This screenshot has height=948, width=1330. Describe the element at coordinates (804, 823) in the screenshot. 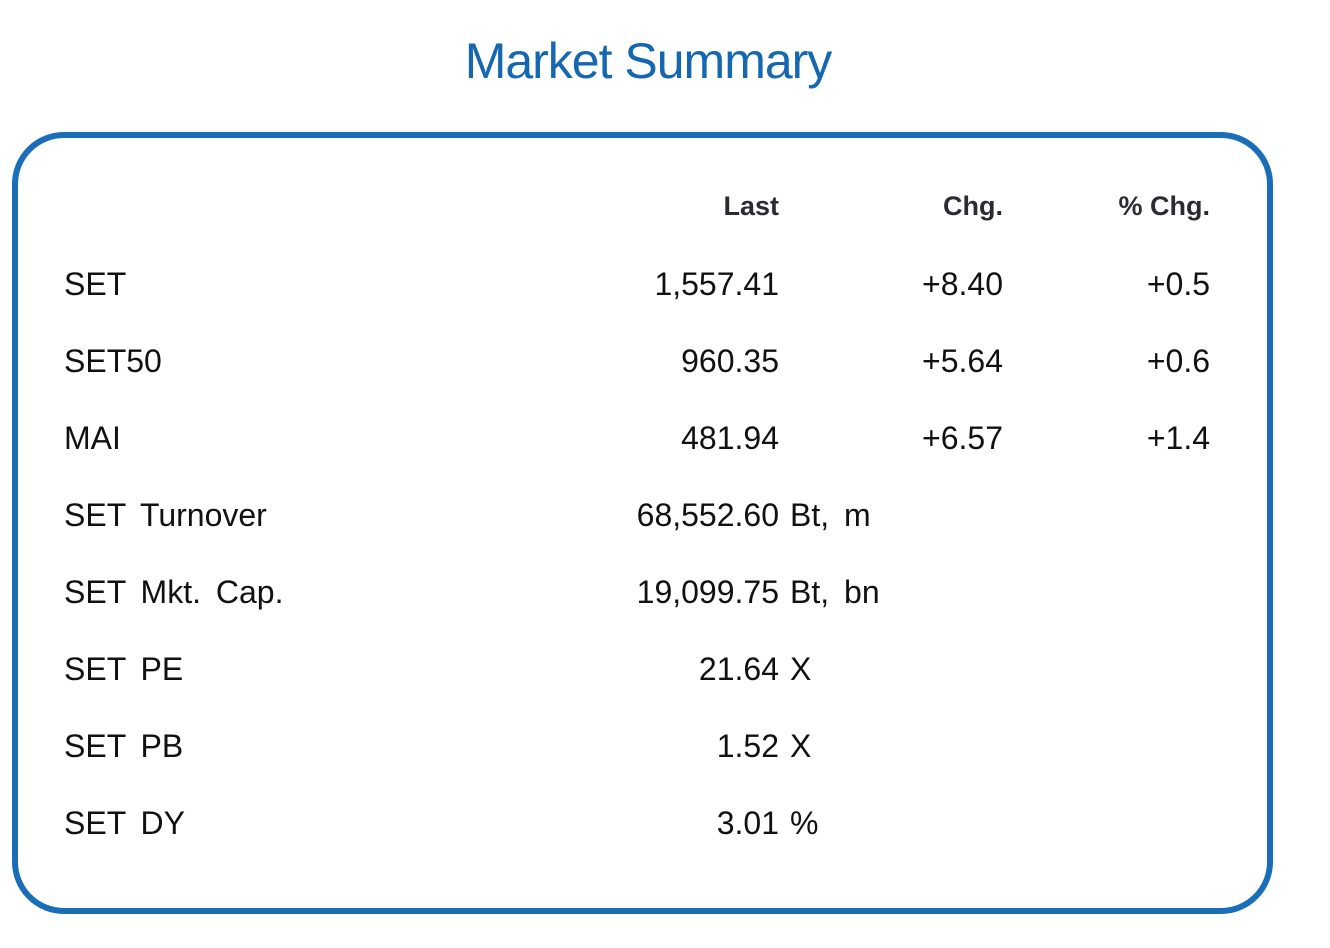

I see `stat-unit-dy: %` at that location.